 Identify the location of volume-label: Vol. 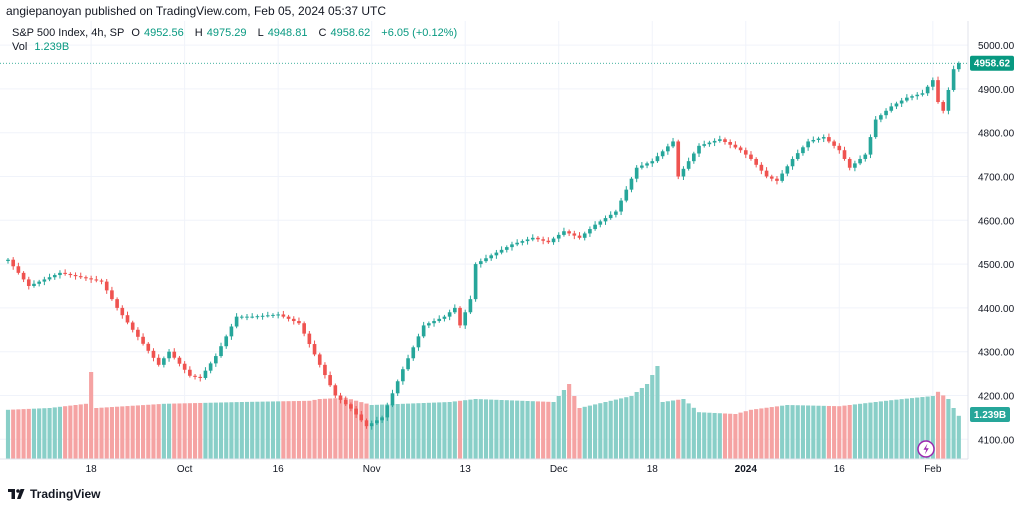
(20, 47).